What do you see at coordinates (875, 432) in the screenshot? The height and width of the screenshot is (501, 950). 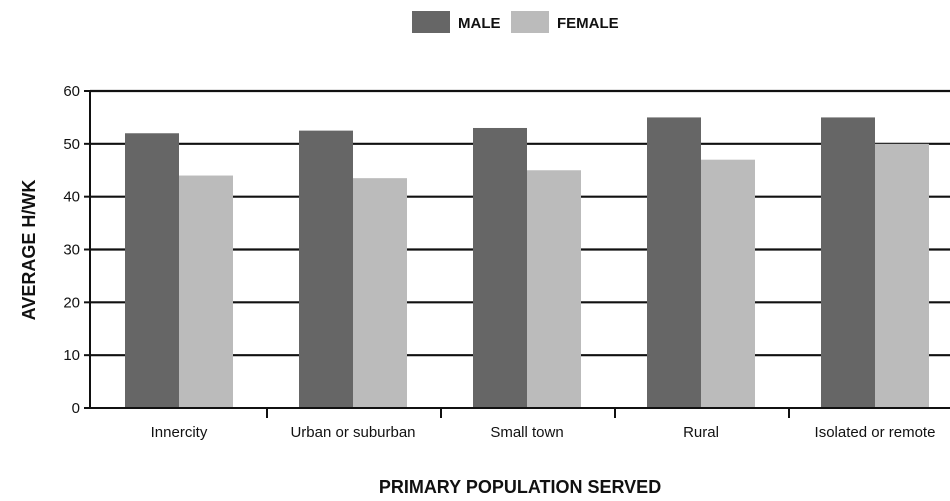 I see `x-tick-label: Isolated or remote` at bounding box center [875, 432].